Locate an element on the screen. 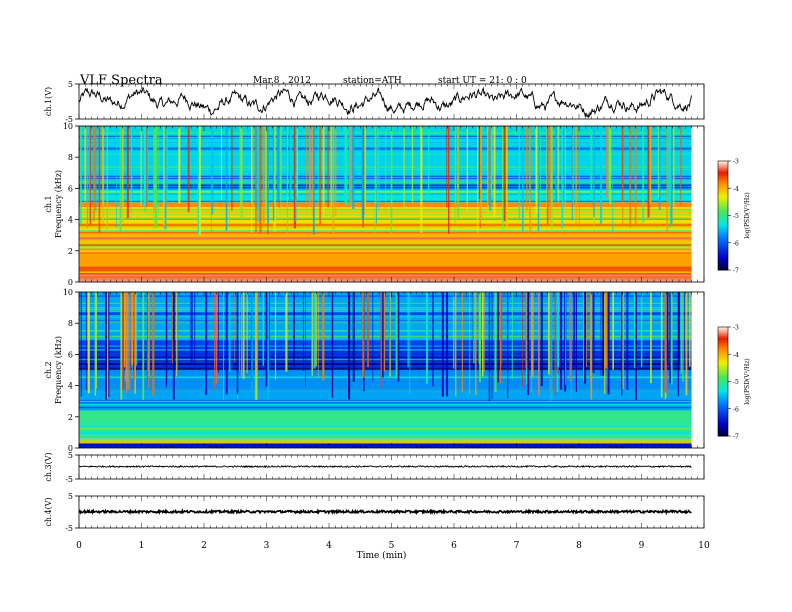 The width and height of the screenshot is (792, 612). date-label: Mar.8 , 2012 is located at coordinates (282, 81).